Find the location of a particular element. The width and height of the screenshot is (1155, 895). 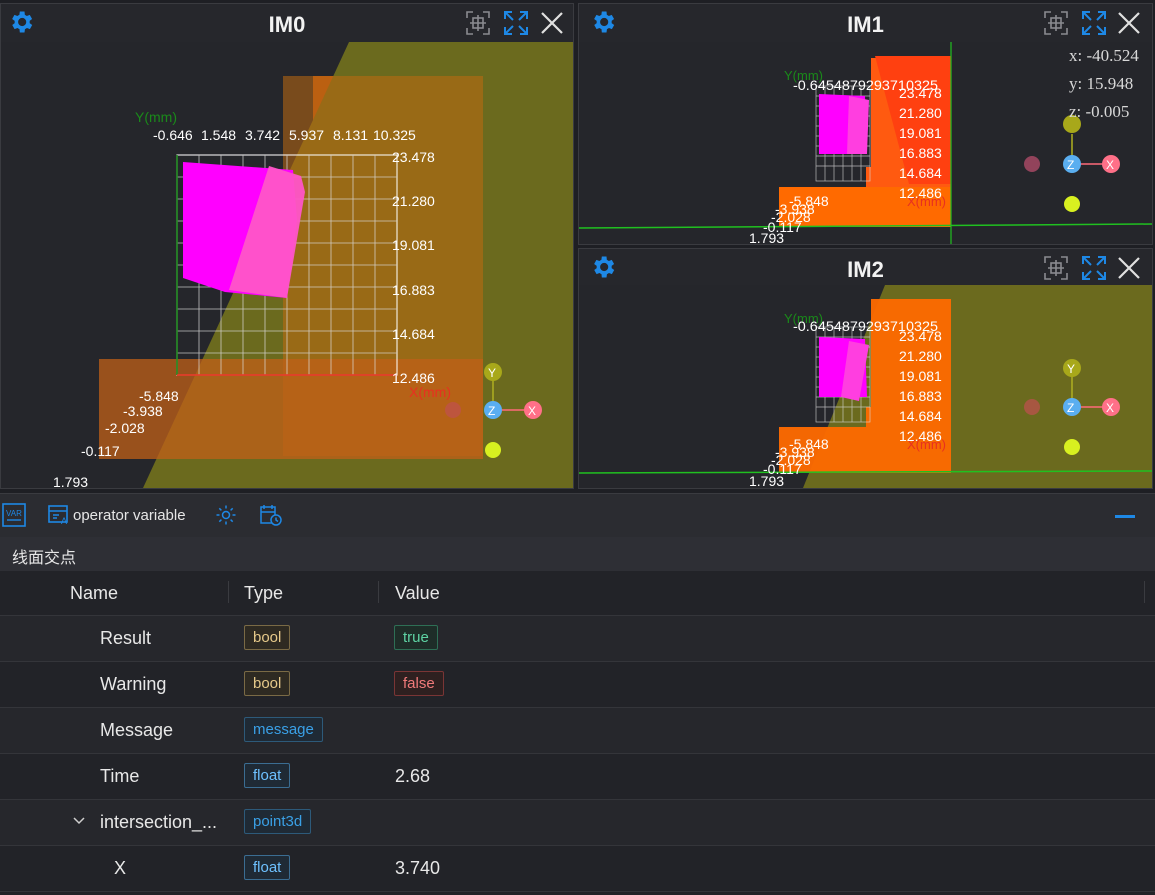

var-icon: VAR is located at coordinates (14, 515).